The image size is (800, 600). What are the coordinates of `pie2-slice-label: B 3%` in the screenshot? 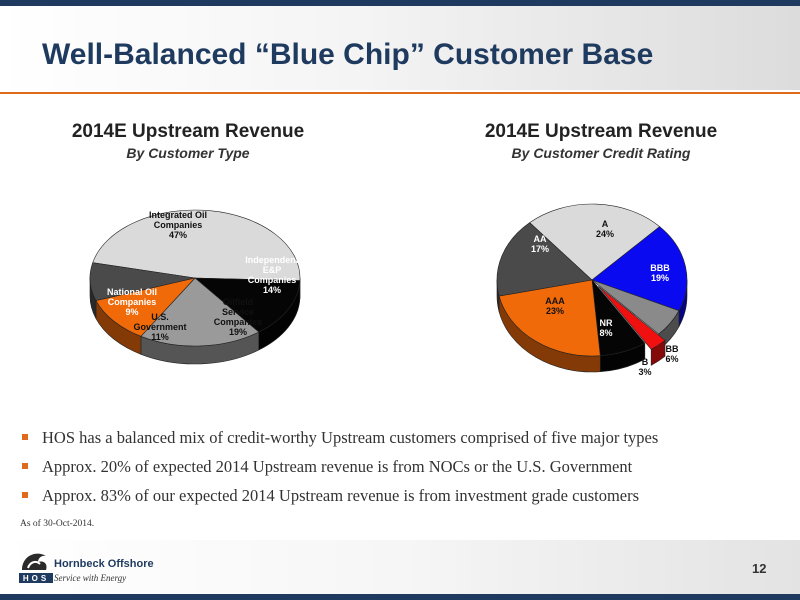 It's located at (644, 367).